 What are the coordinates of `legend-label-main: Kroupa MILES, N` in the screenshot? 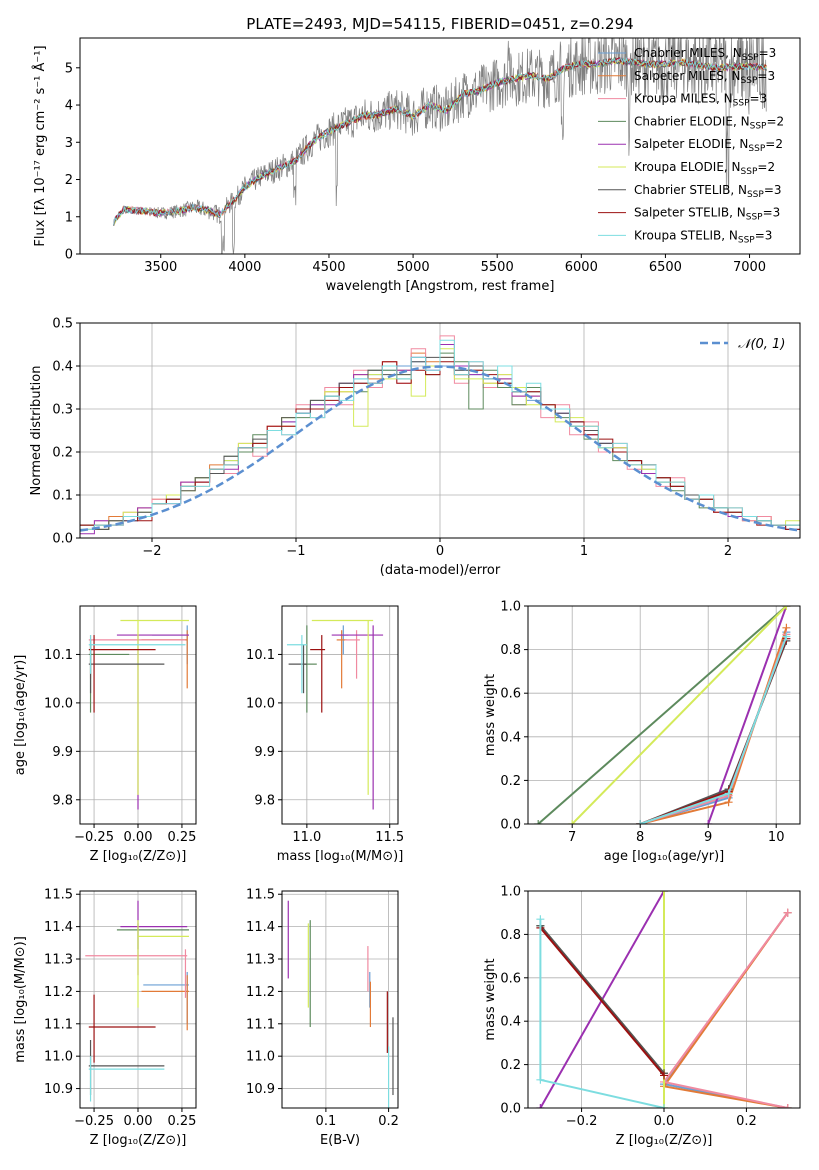 It's located at (683, 99).